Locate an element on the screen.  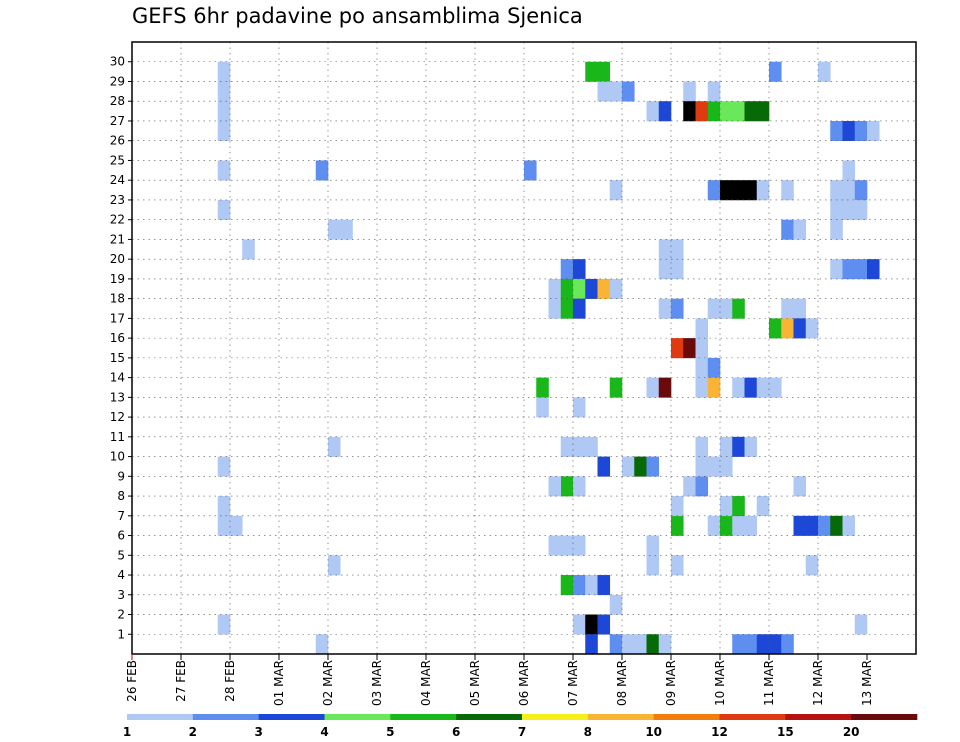
colorbar-label: 10 is located at coordinates (653, 732).